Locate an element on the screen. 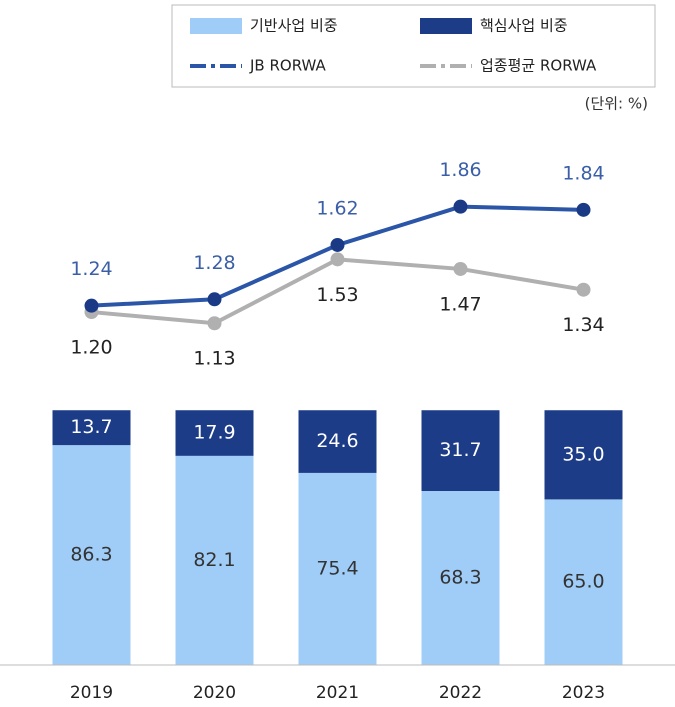 The height and width of the screenshot is (707, 675). line-value-label: 1.86 is located at coordinates (460, 170).